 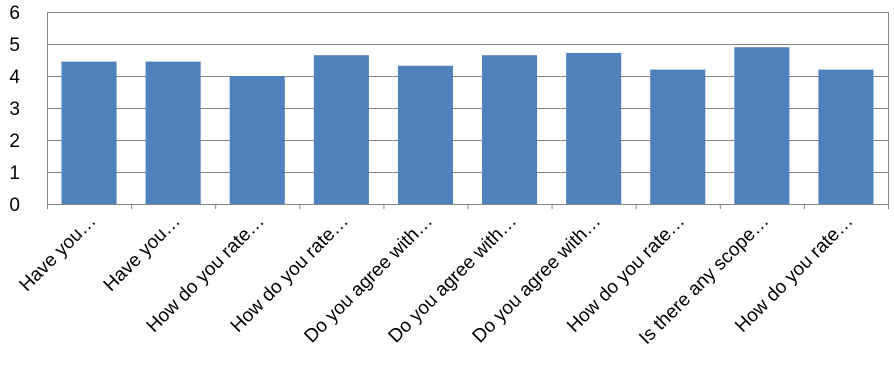 What do you see at coordinates (14, 205) in the screenshot?
I see `y-tick-label: 0` at bounding box center [14, 205].